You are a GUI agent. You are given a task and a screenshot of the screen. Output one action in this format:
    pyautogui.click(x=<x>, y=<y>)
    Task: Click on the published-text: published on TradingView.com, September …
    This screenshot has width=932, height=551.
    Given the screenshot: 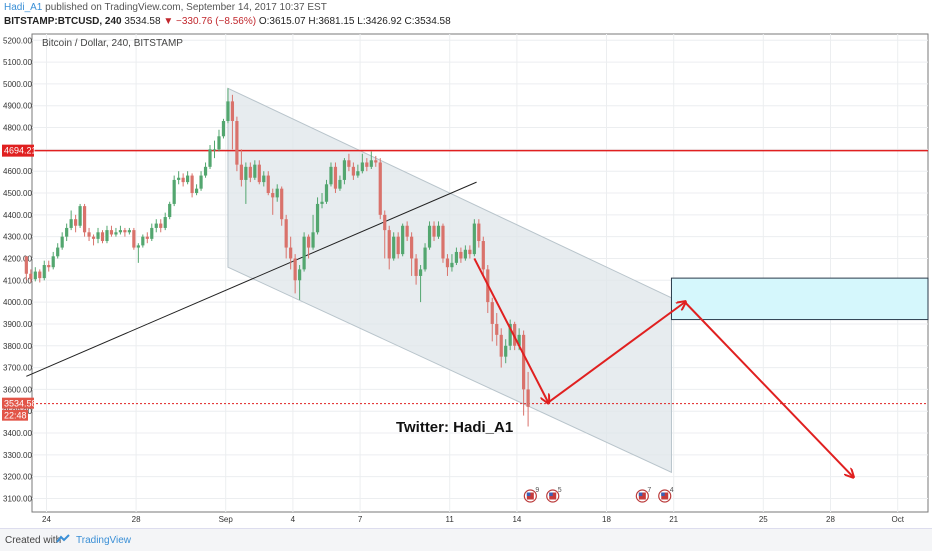 What is the action you would take?
    pyautogui.click(x=186, y=7)
    